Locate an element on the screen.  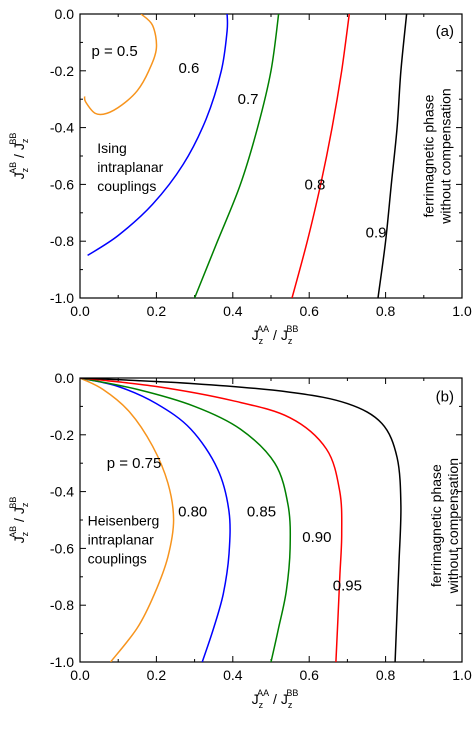
series-line-0.6 is located at coordinates (158, 135).